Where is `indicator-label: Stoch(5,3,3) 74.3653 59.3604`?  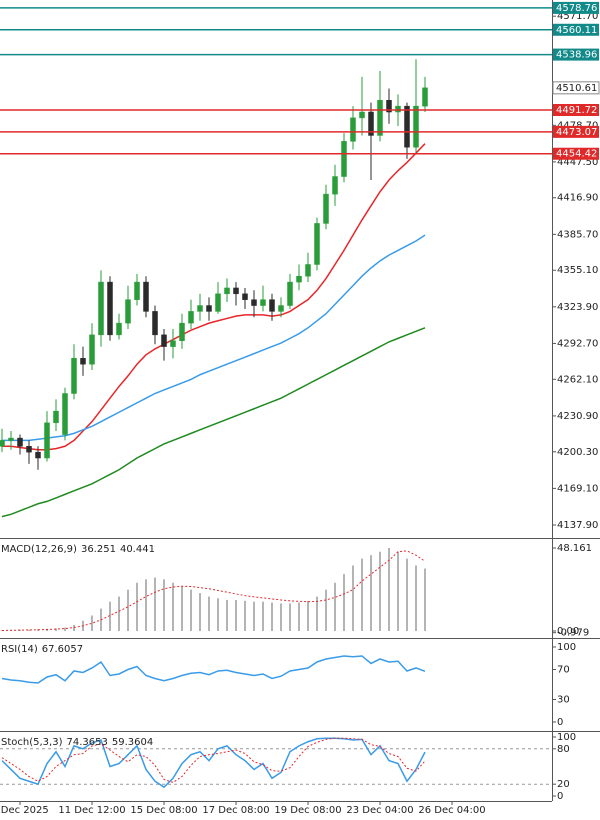 indicator-label: Stoch(5,3,3) 74.3653 59.3604 is located at coordinates (77, 742).